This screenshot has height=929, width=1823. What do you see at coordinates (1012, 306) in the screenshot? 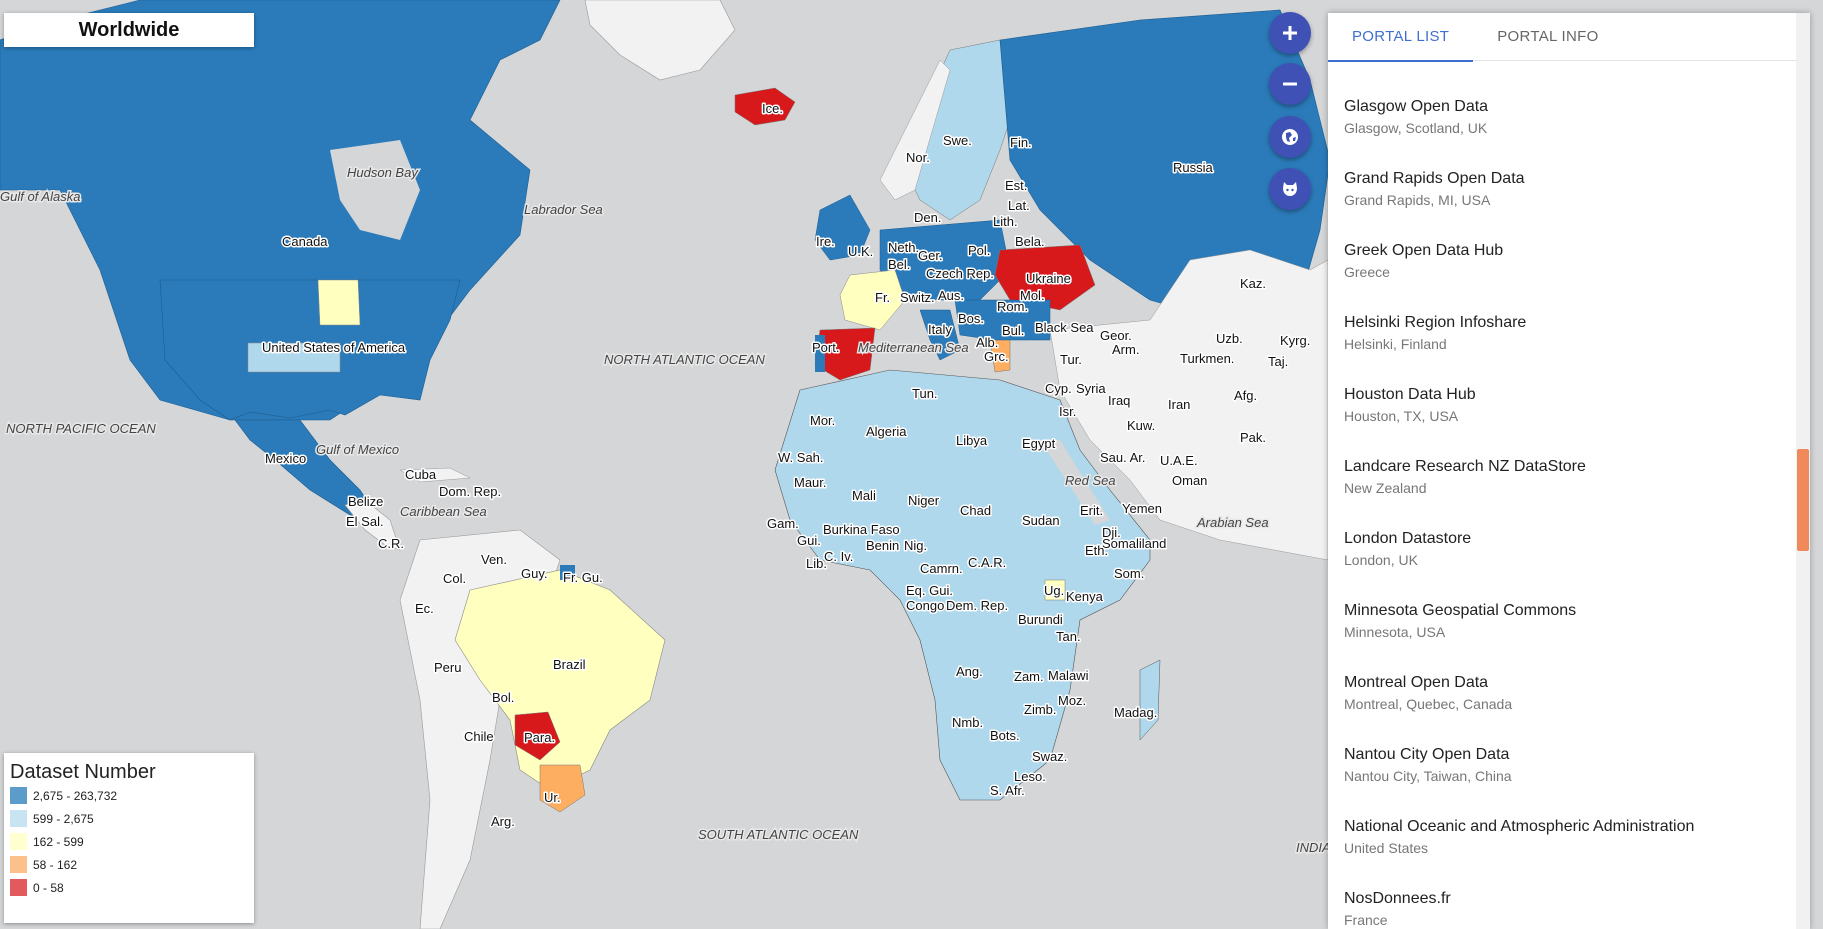
I see `country-label: Rom.` at bounding box center [1012, 306].